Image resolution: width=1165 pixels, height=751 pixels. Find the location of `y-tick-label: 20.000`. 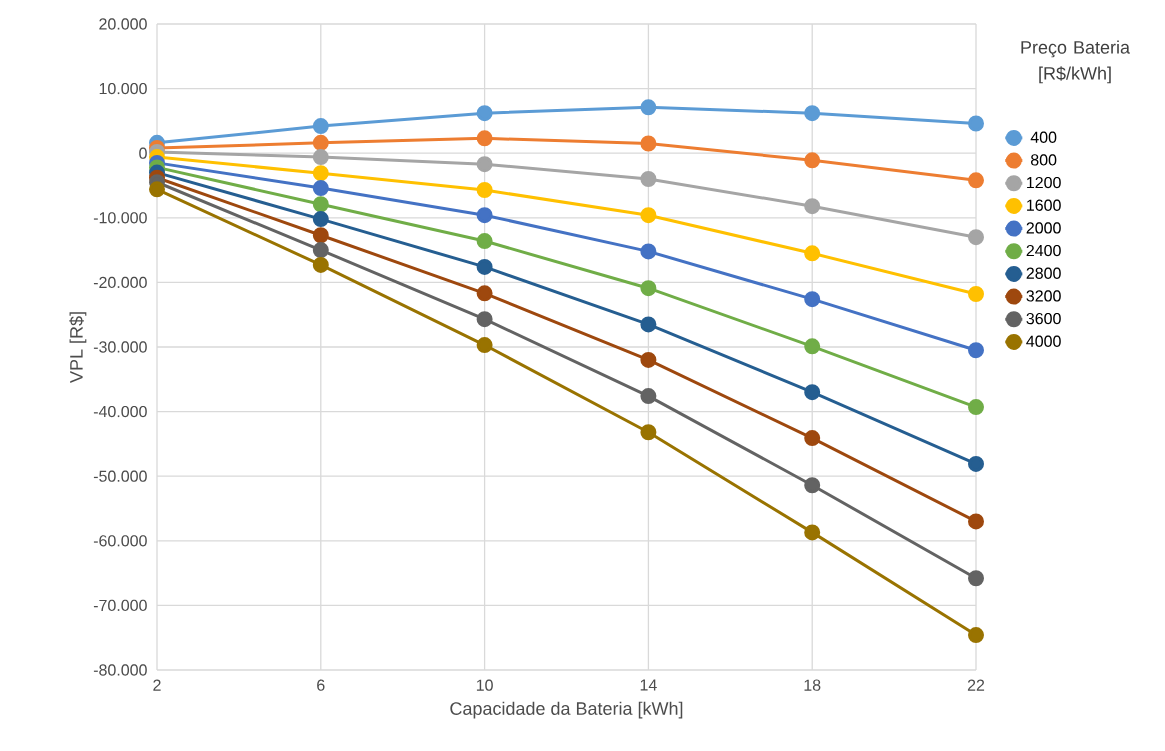

y-tick-label: 20.000 is located at coordinates (123, 24).